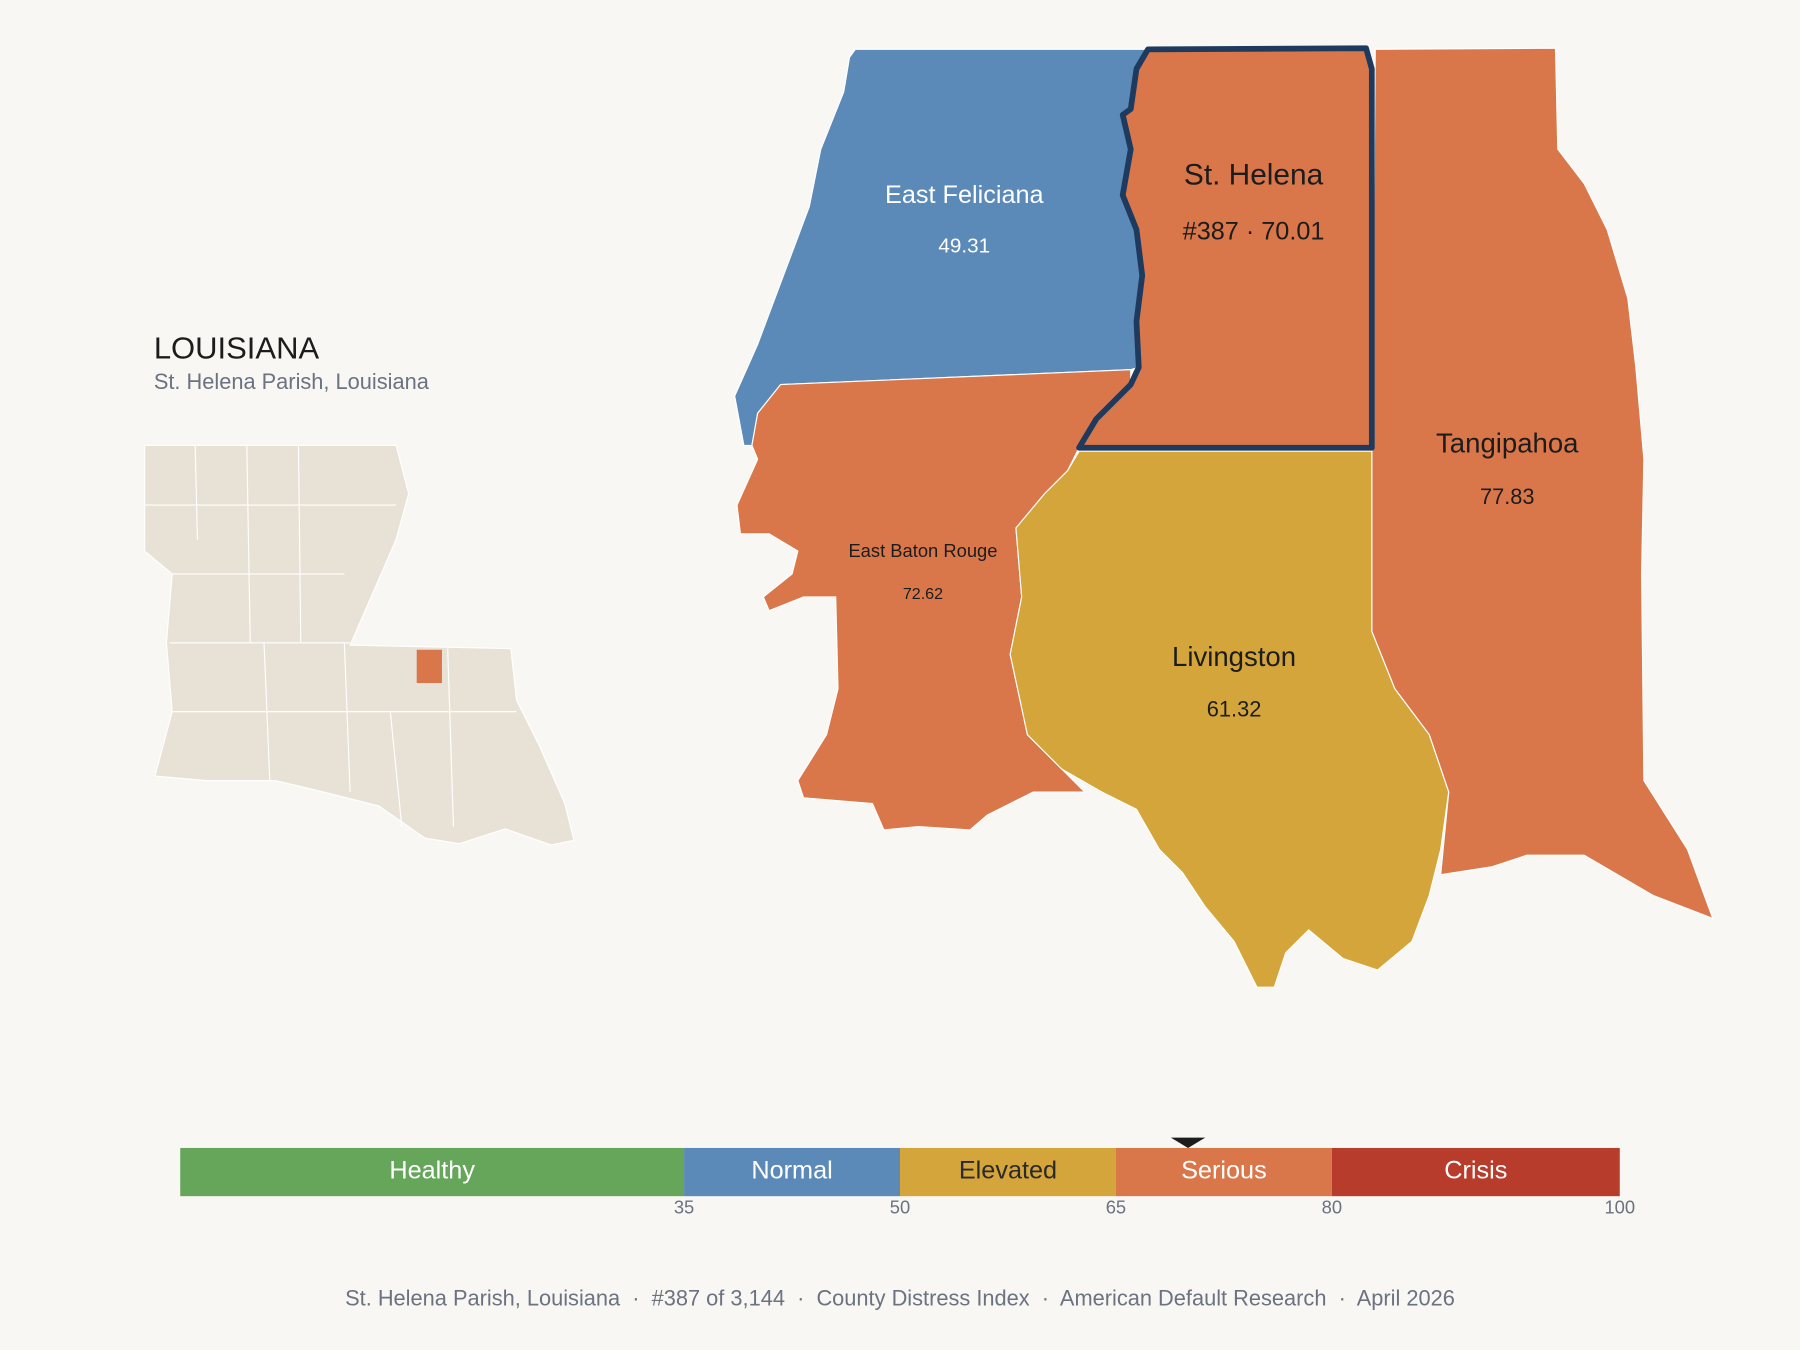 The width and height of the screenshot is (1800, 1350). Describe the element at coordinates (684, 1207) in the screenshot. I see `scale-tick-label: 35` at that location.